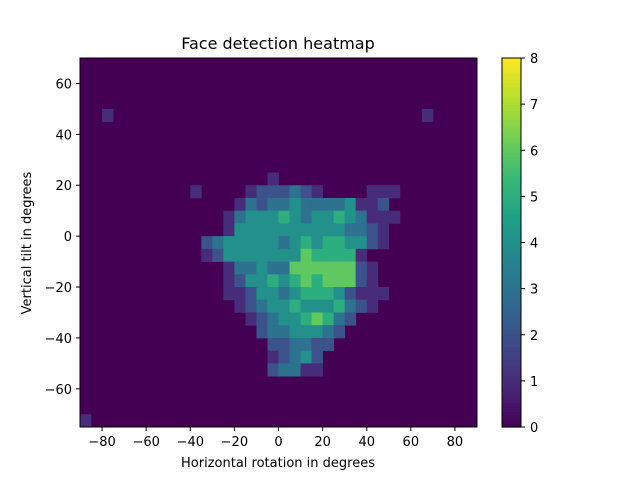  What do you see at coordinates (534, 105) in the screenshot?
I see `colorbar-tick-label: 7` at bounding box center [534, 105].